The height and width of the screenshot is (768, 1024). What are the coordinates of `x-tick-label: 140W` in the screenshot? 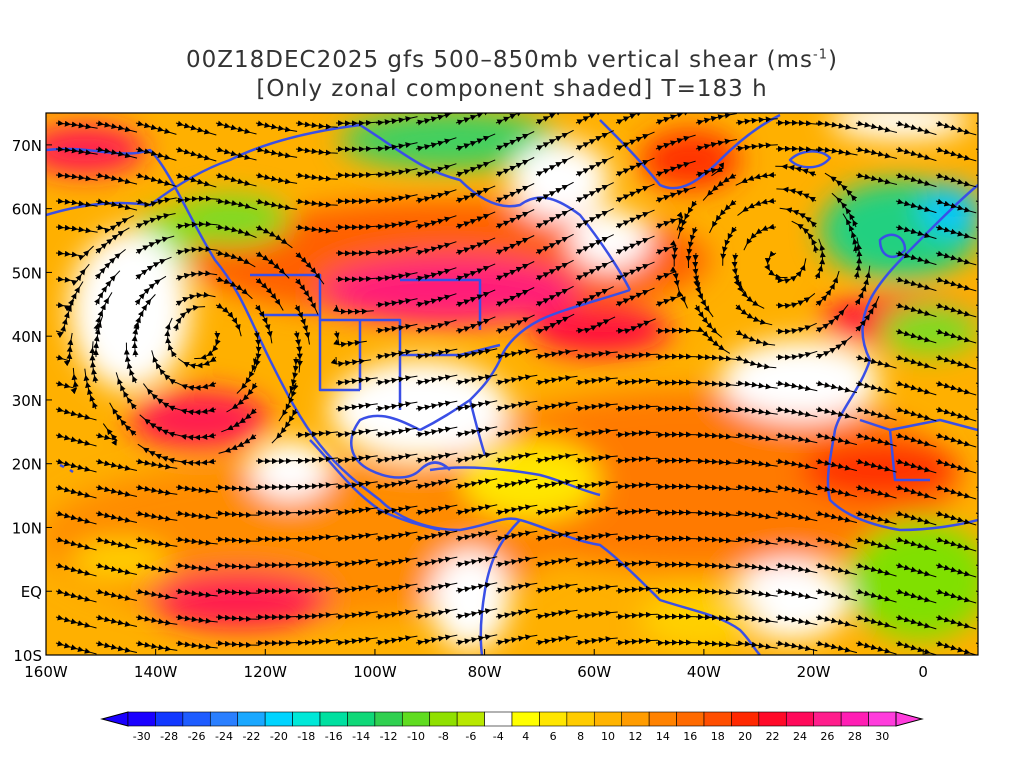 It's located at (156, 672).